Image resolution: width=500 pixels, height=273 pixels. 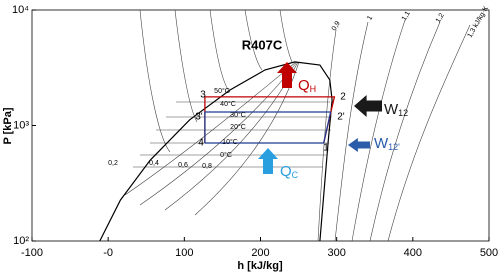 I want to click on cycle-line, so click(x=268, y=127).